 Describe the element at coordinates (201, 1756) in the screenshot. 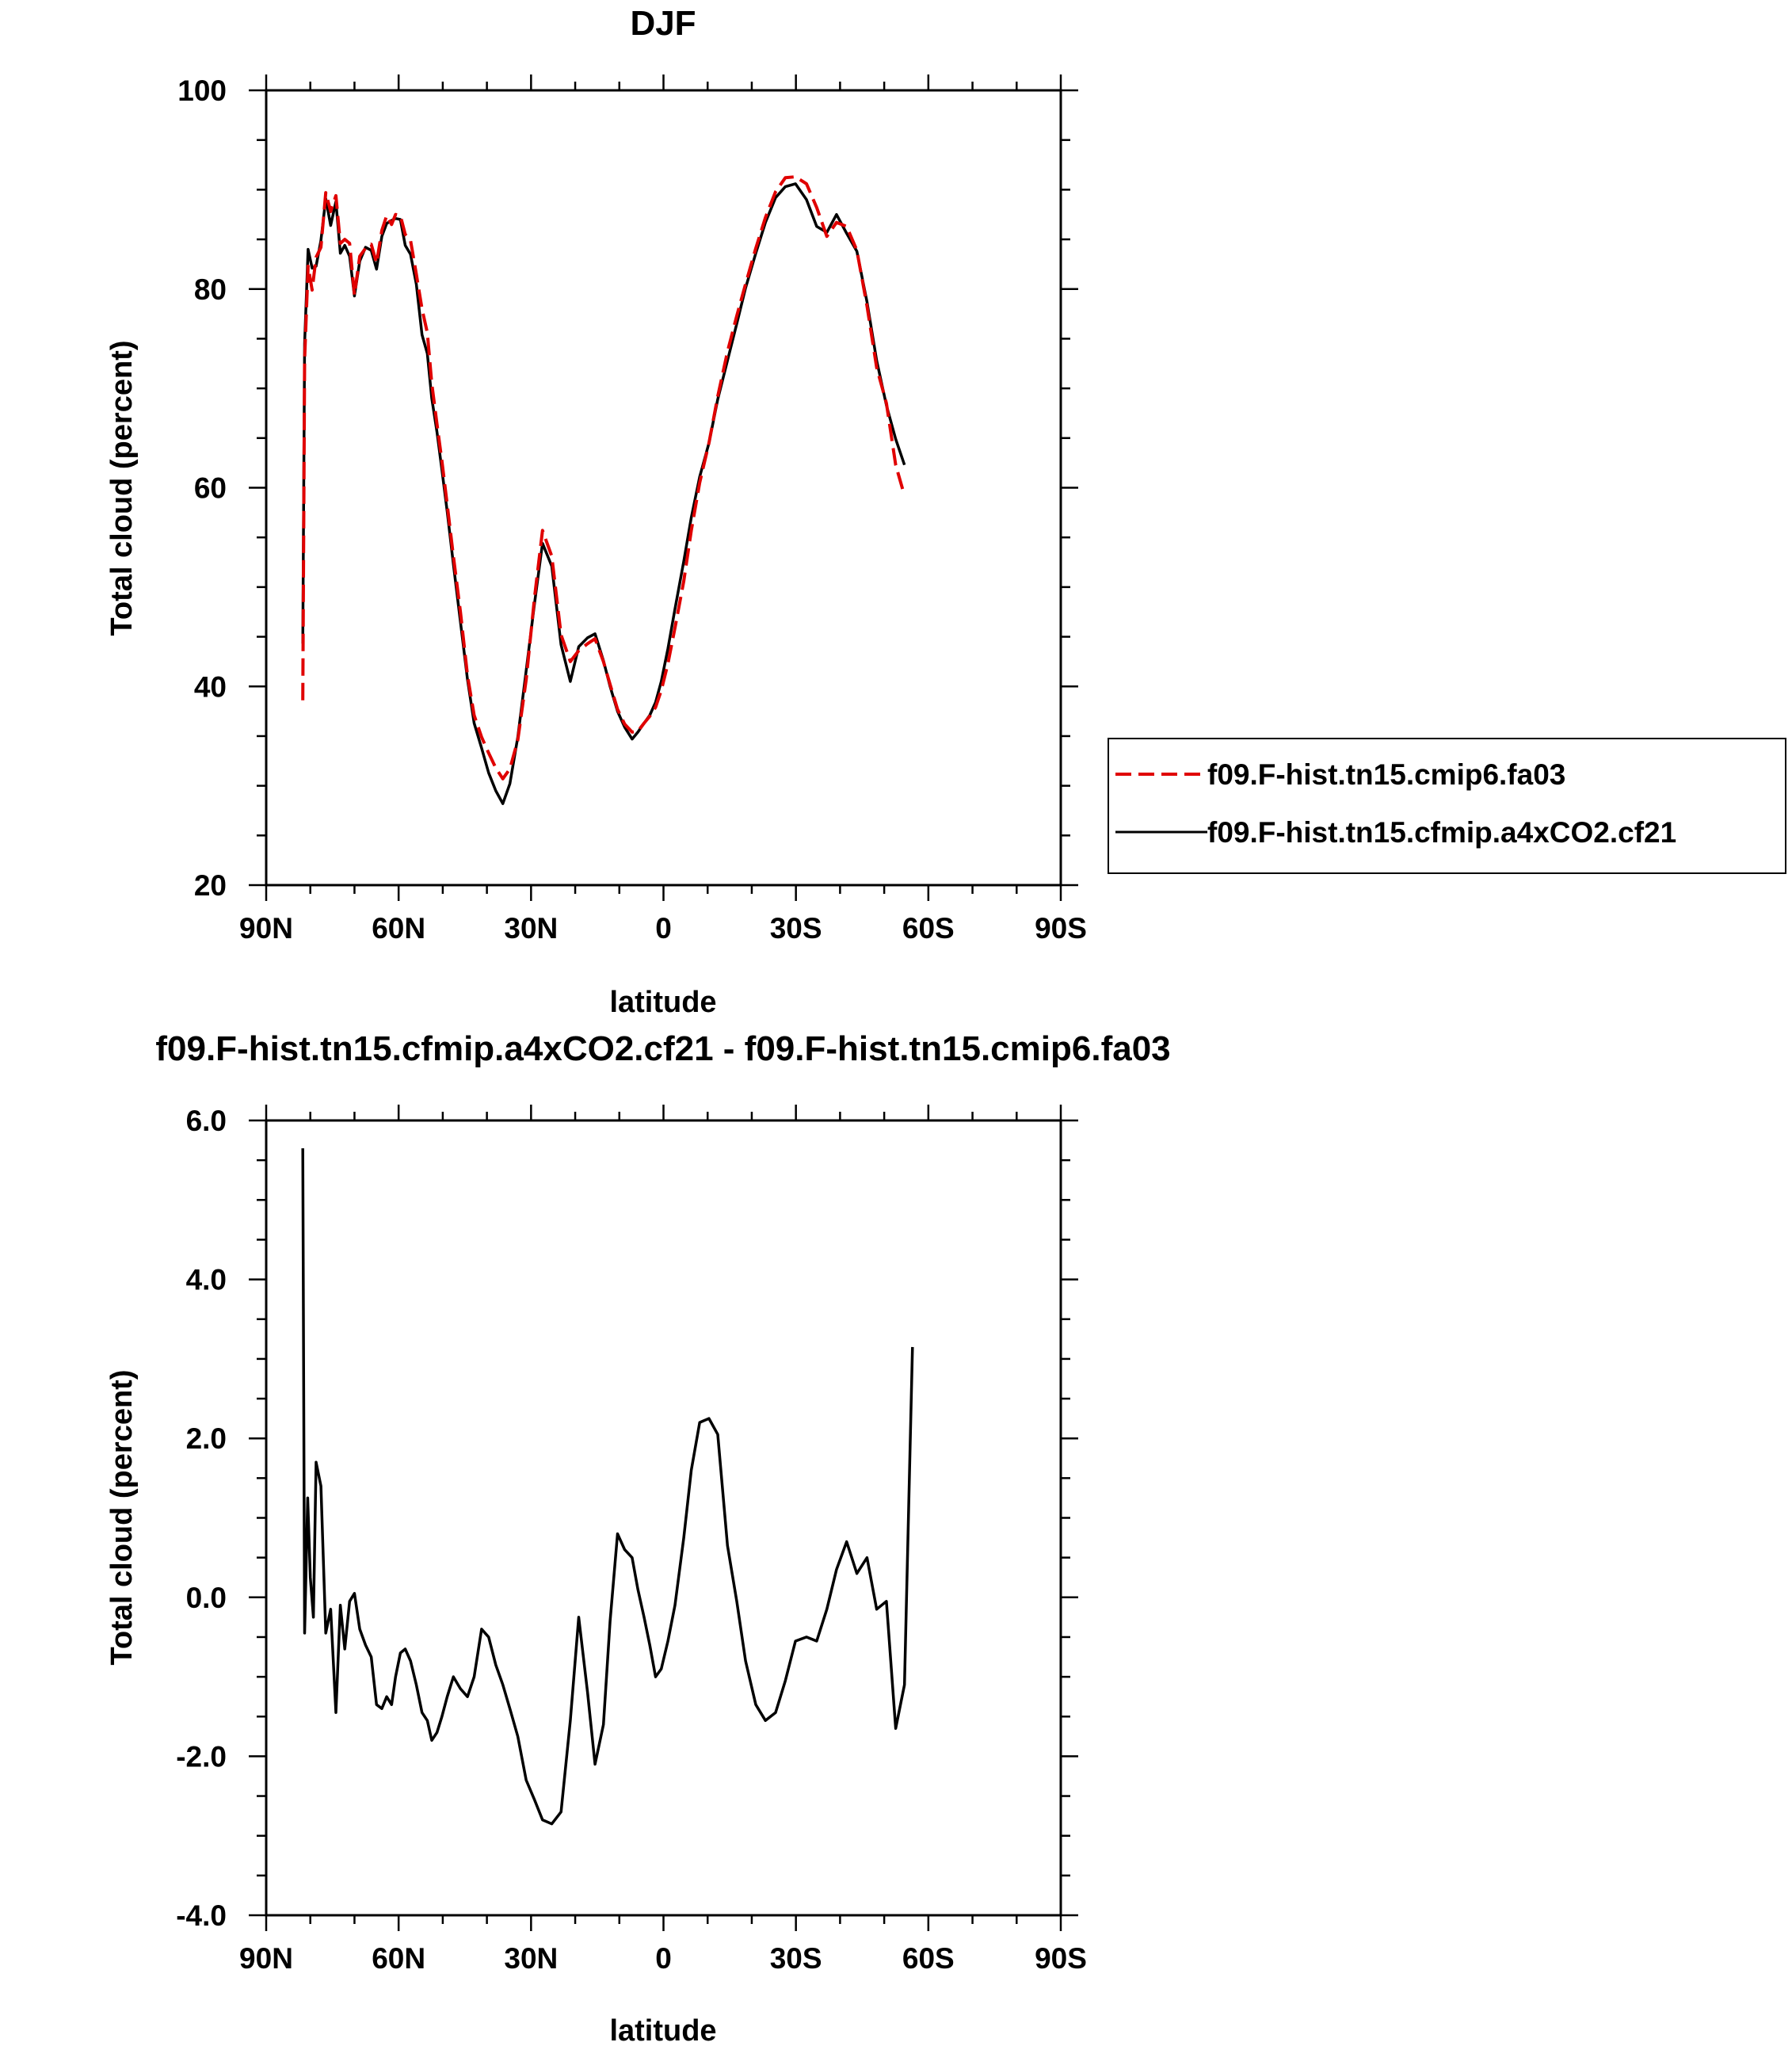

I see `y-tick-label: -2.0` at that location.